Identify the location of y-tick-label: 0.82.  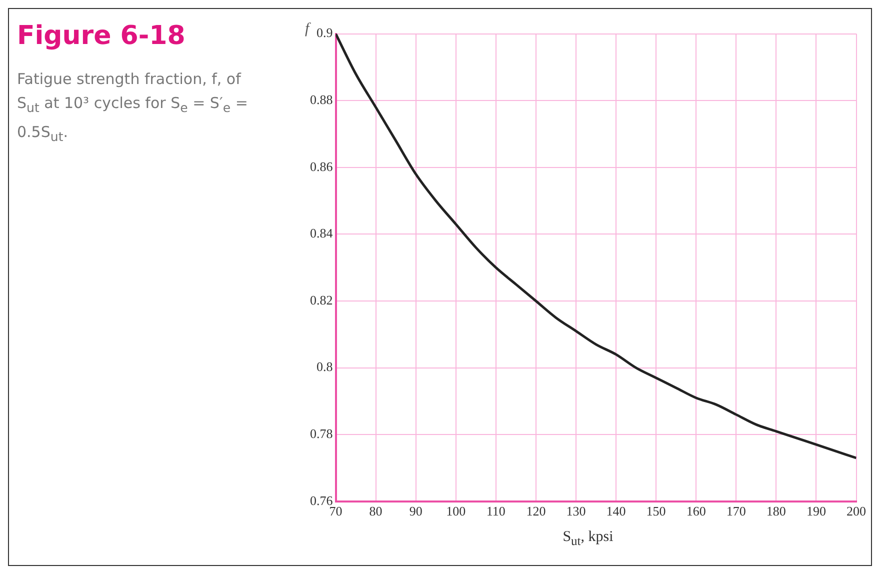
(321, 300).